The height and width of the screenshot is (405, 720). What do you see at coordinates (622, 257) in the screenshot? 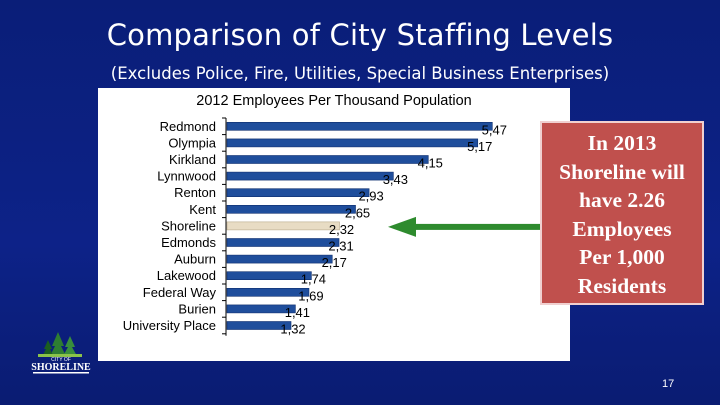
I see `callout-line-5: Per 1,000` at bounding box center [622, 257].